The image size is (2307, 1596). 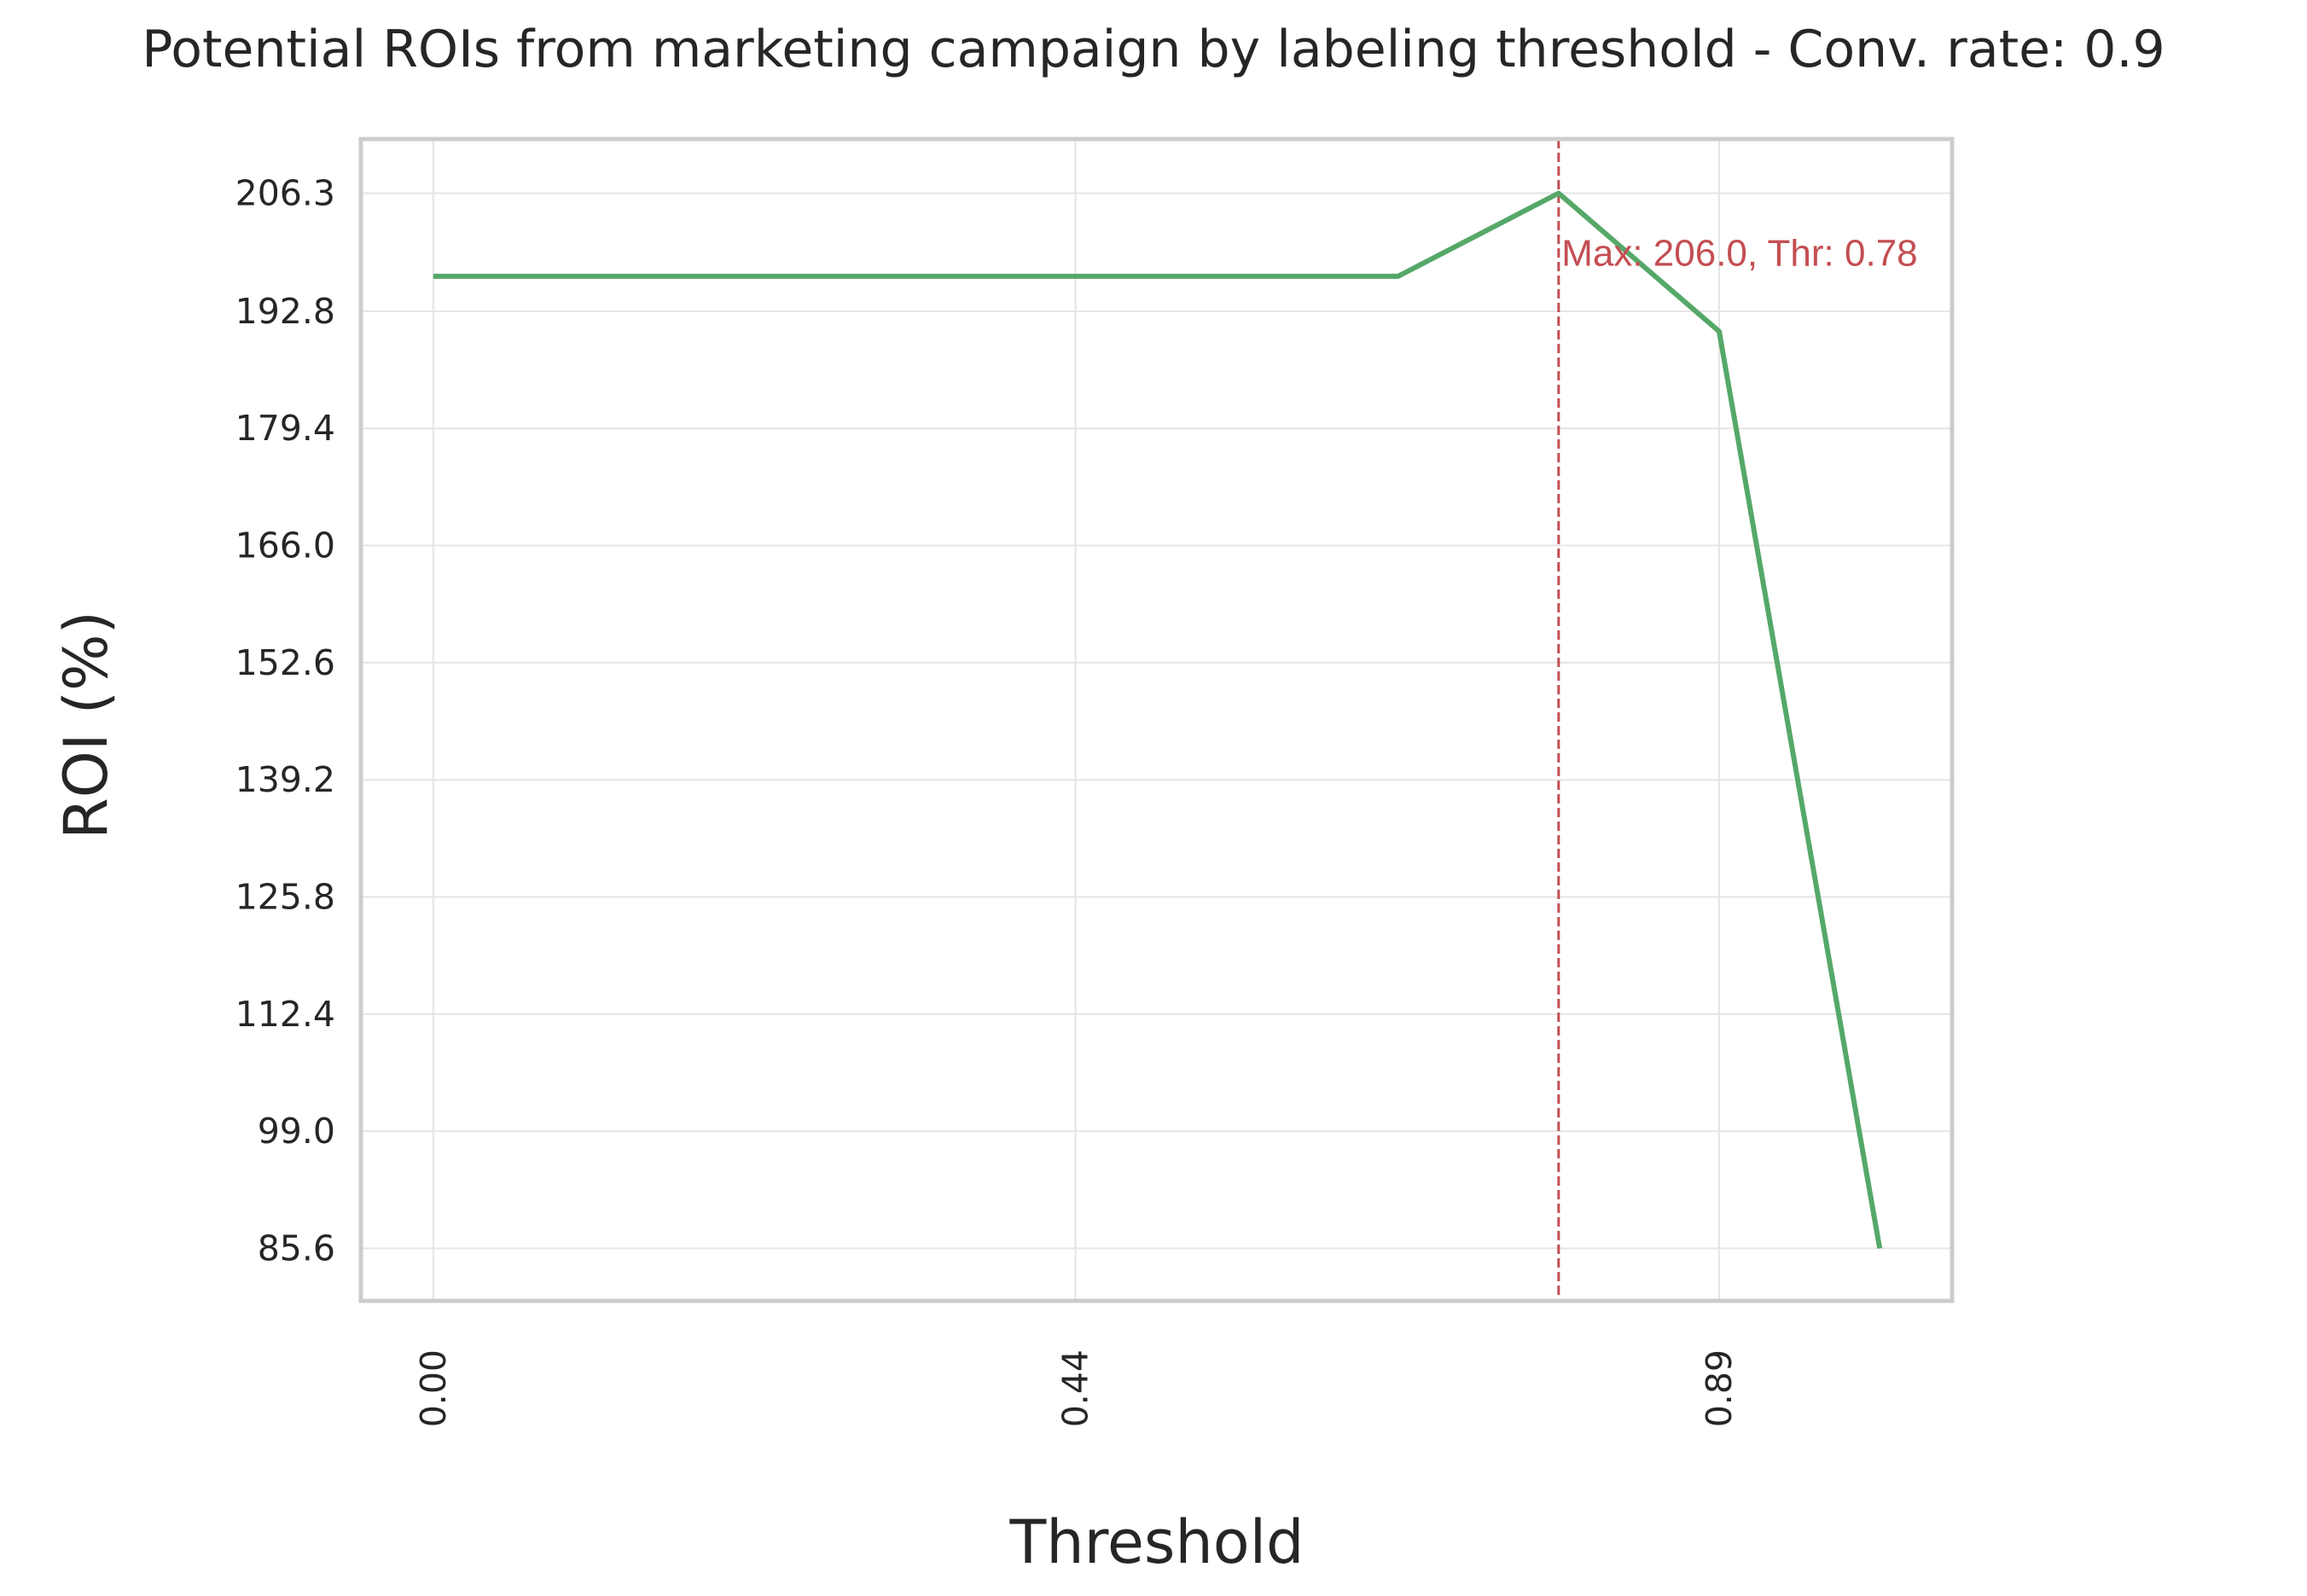 What do you see at coordinates (285, 311) in the screenshot?
I see `y-tick-label: 192.8` at bounding box center [285, 311].